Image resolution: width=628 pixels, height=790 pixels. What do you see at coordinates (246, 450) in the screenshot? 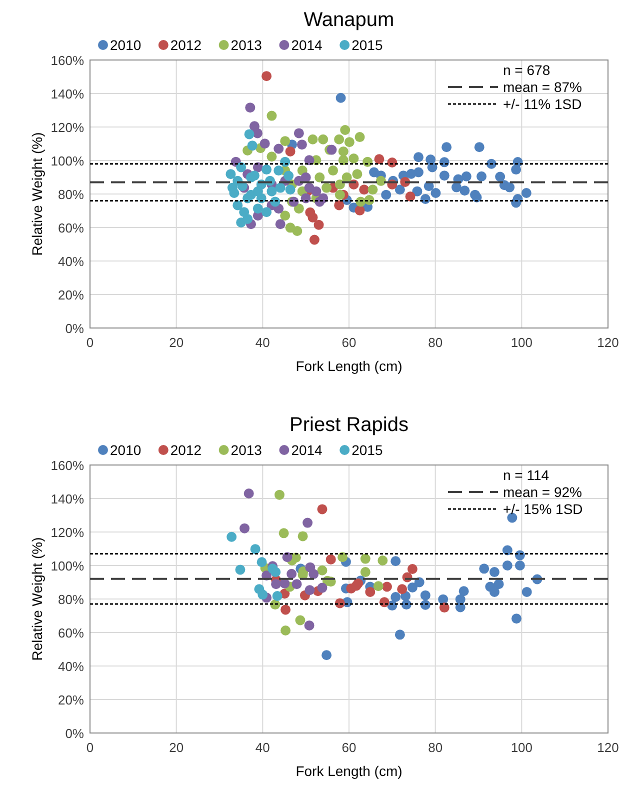
I see `legend-label: 2013` at bounding box center [246, 450].